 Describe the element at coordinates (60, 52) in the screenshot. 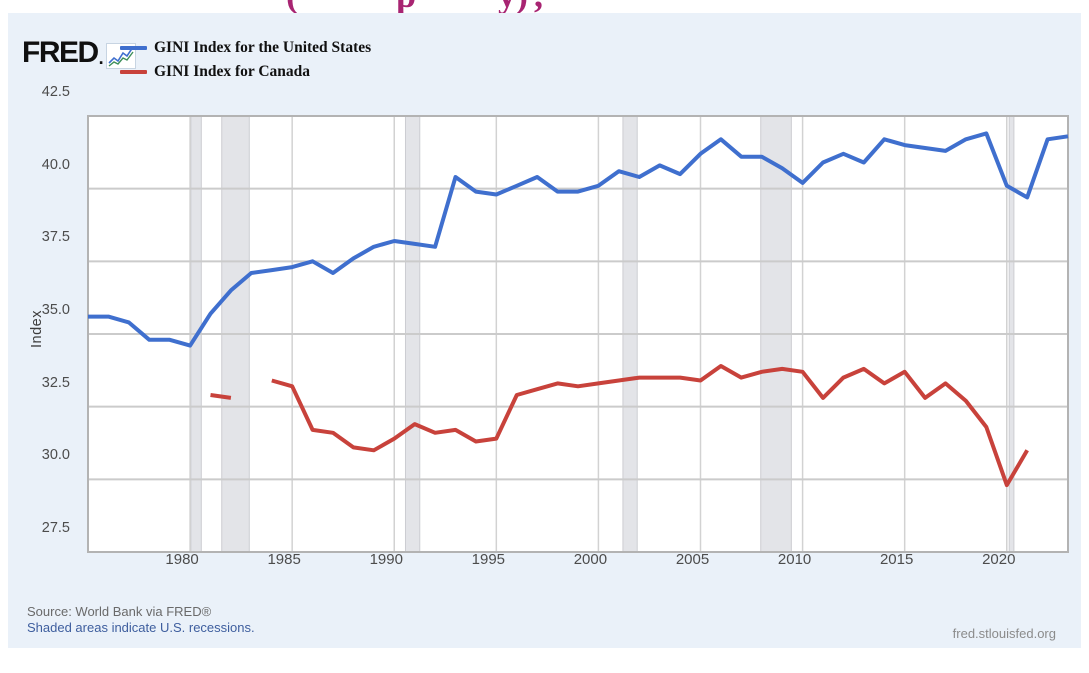

I see `fred-logo-text: FRED` at that location.